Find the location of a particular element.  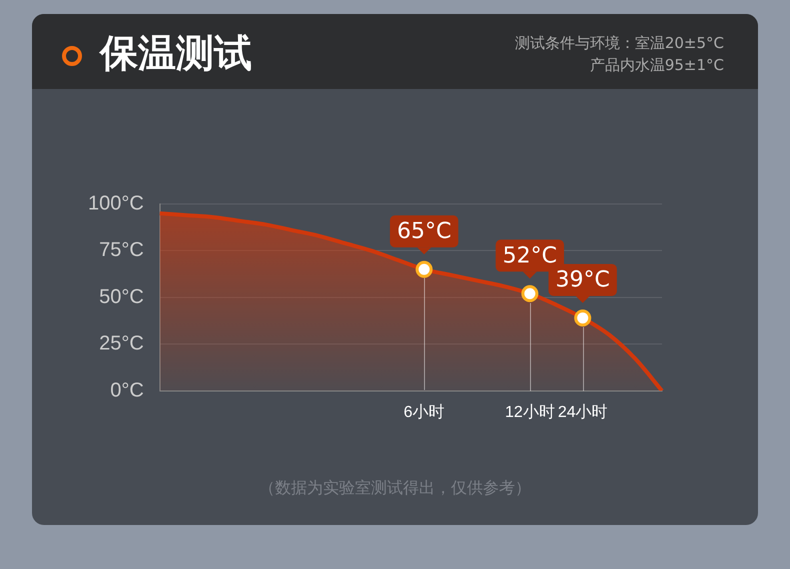

y-tick-label: 50°C is located at coordinates (121, 297).